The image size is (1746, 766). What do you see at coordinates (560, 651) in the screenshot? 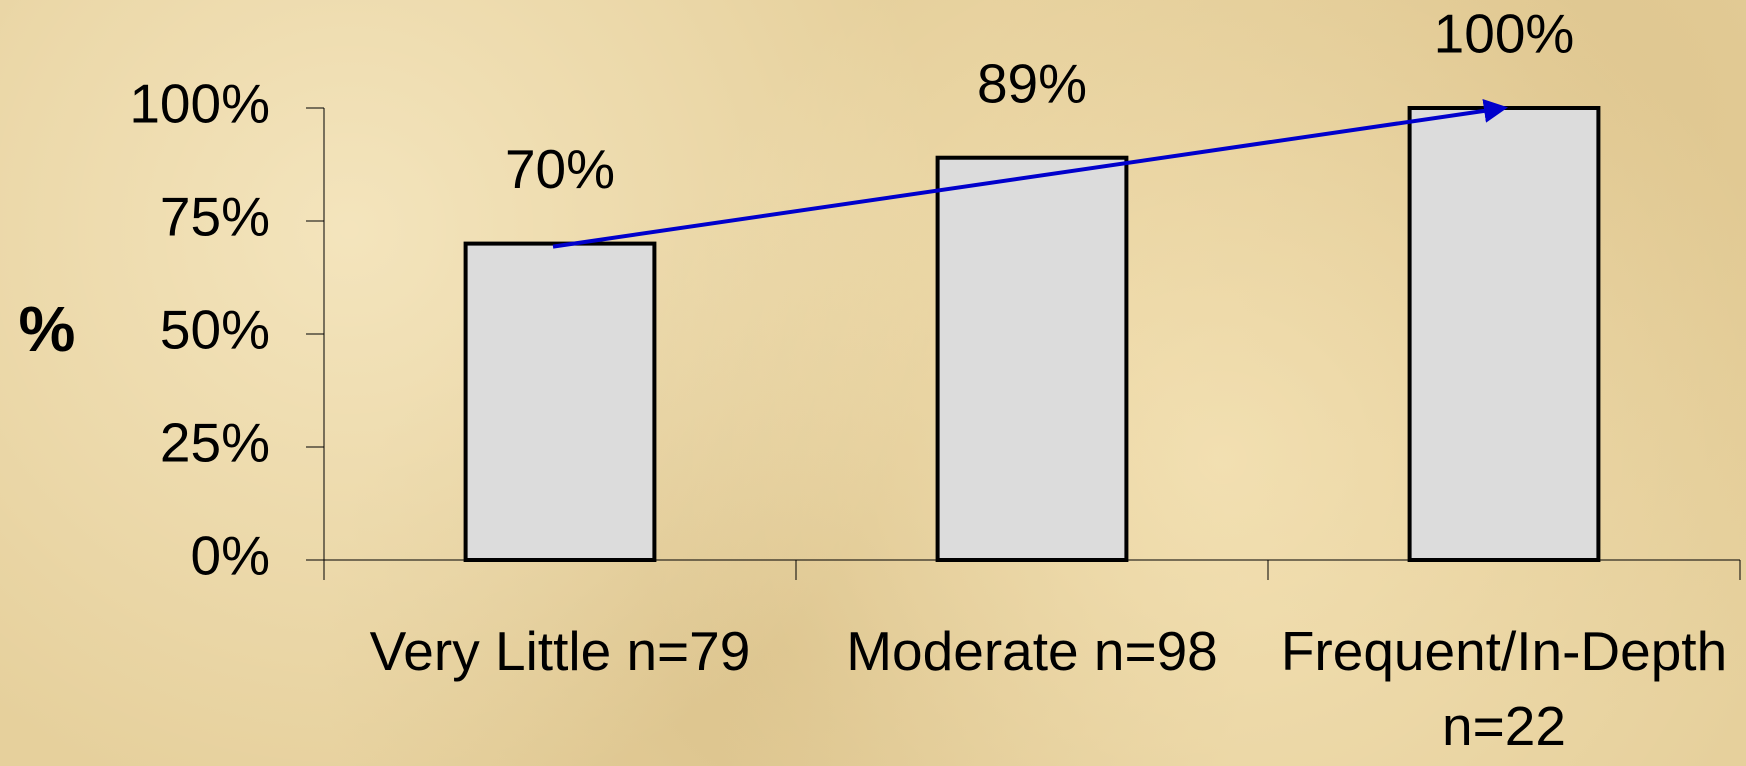
I see `x-tick-label: Very Little n=79` at bounding box center [560, 651].